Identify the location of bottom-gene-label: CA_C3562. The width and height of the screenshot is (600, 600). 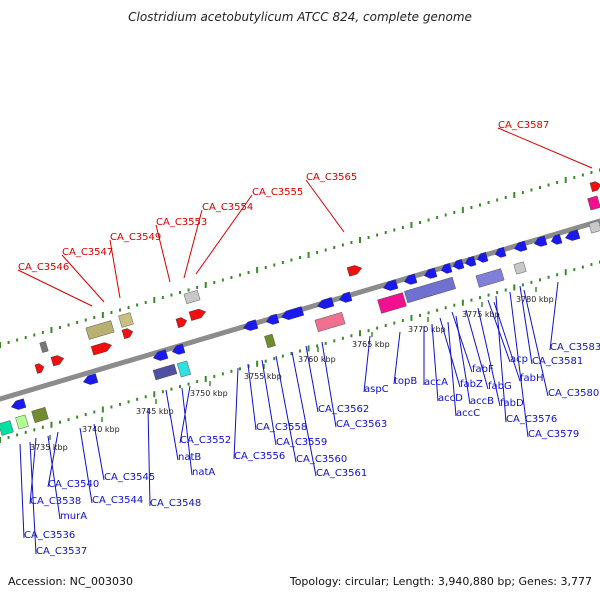
(343, 409).